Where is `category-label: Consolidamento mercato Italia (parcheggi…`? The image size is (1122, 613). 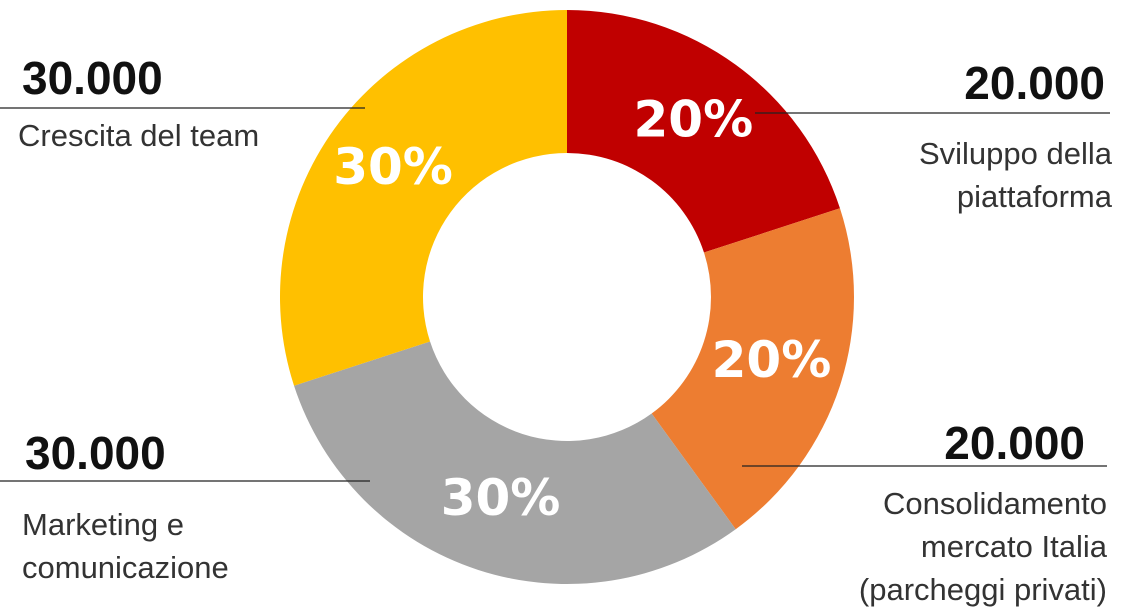
category-label: Consolidamento mercato Italia (parcheggi… is located at coordinates (982, 546).